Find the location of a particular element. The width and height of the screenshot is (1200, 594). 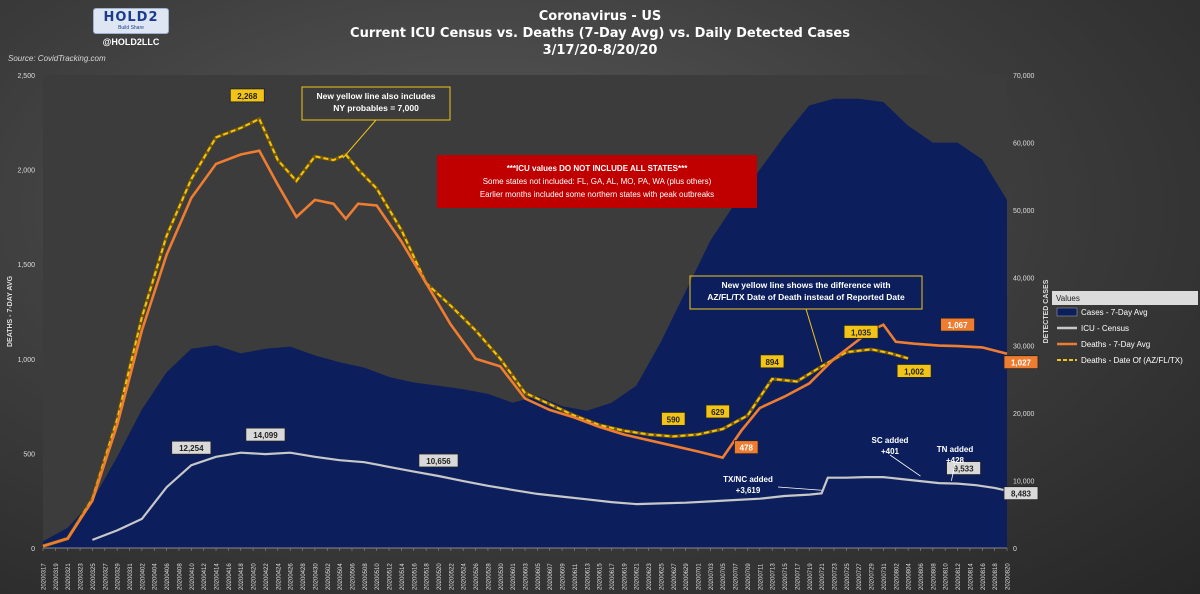

legend-title-bar is located at coordinates (1125, 298).